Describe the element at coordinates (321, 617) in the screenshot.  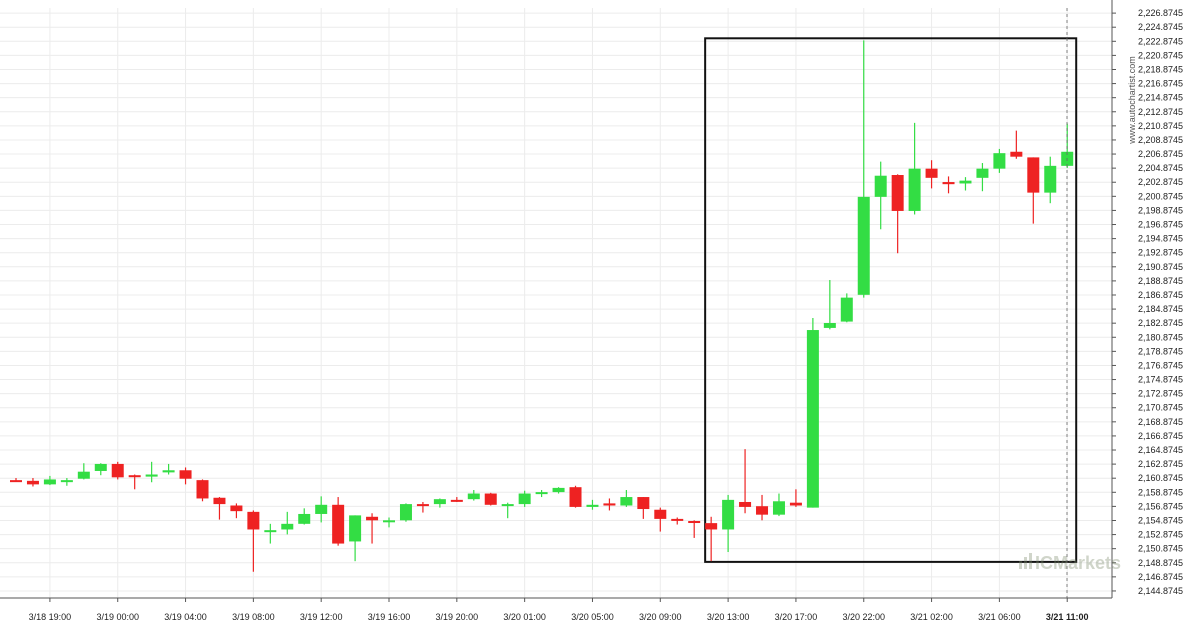
I see `x-tick-label: 3/19 12:00` at that location.